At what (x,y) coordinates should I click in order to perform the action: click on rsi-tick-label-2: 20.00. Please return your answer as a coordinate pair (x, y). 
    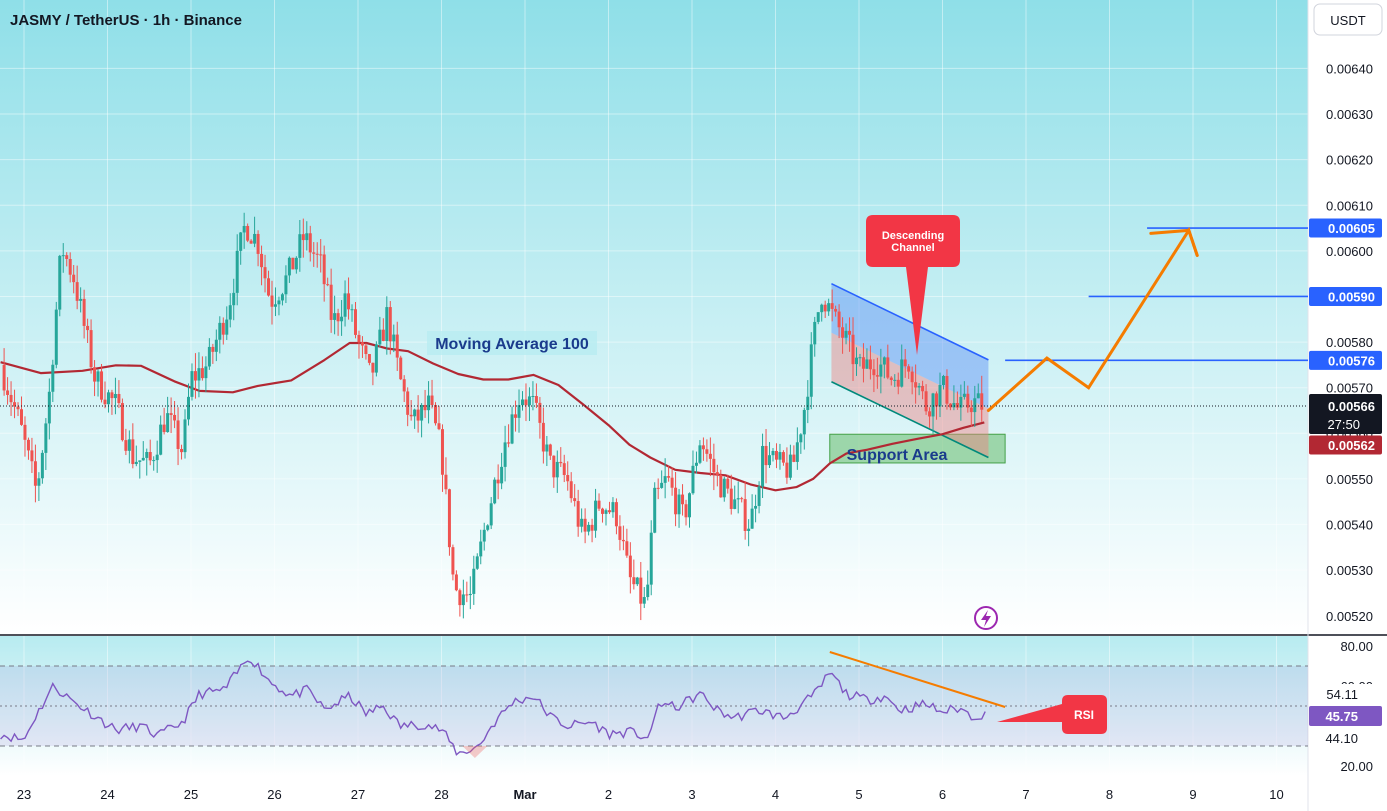
    Looking at the image, I should click on (1356, 766).